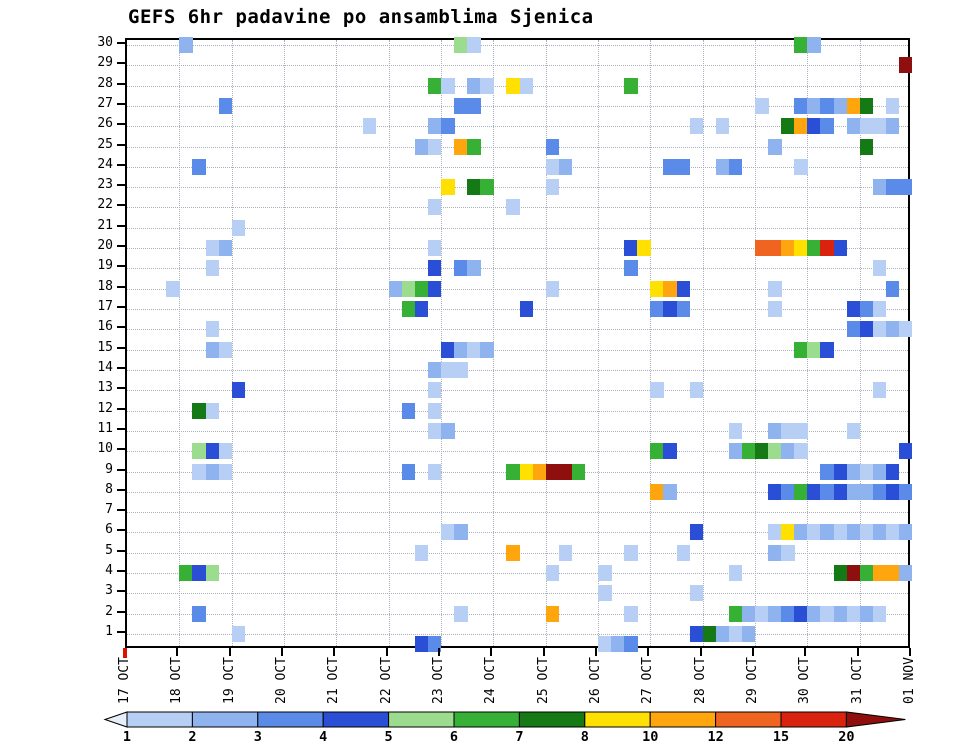 The image size is (960, 742). What do you see at coordinates (105, 327) in the screenshot?
I see `y-axis-label: 16` at bounding box center [105, 327].